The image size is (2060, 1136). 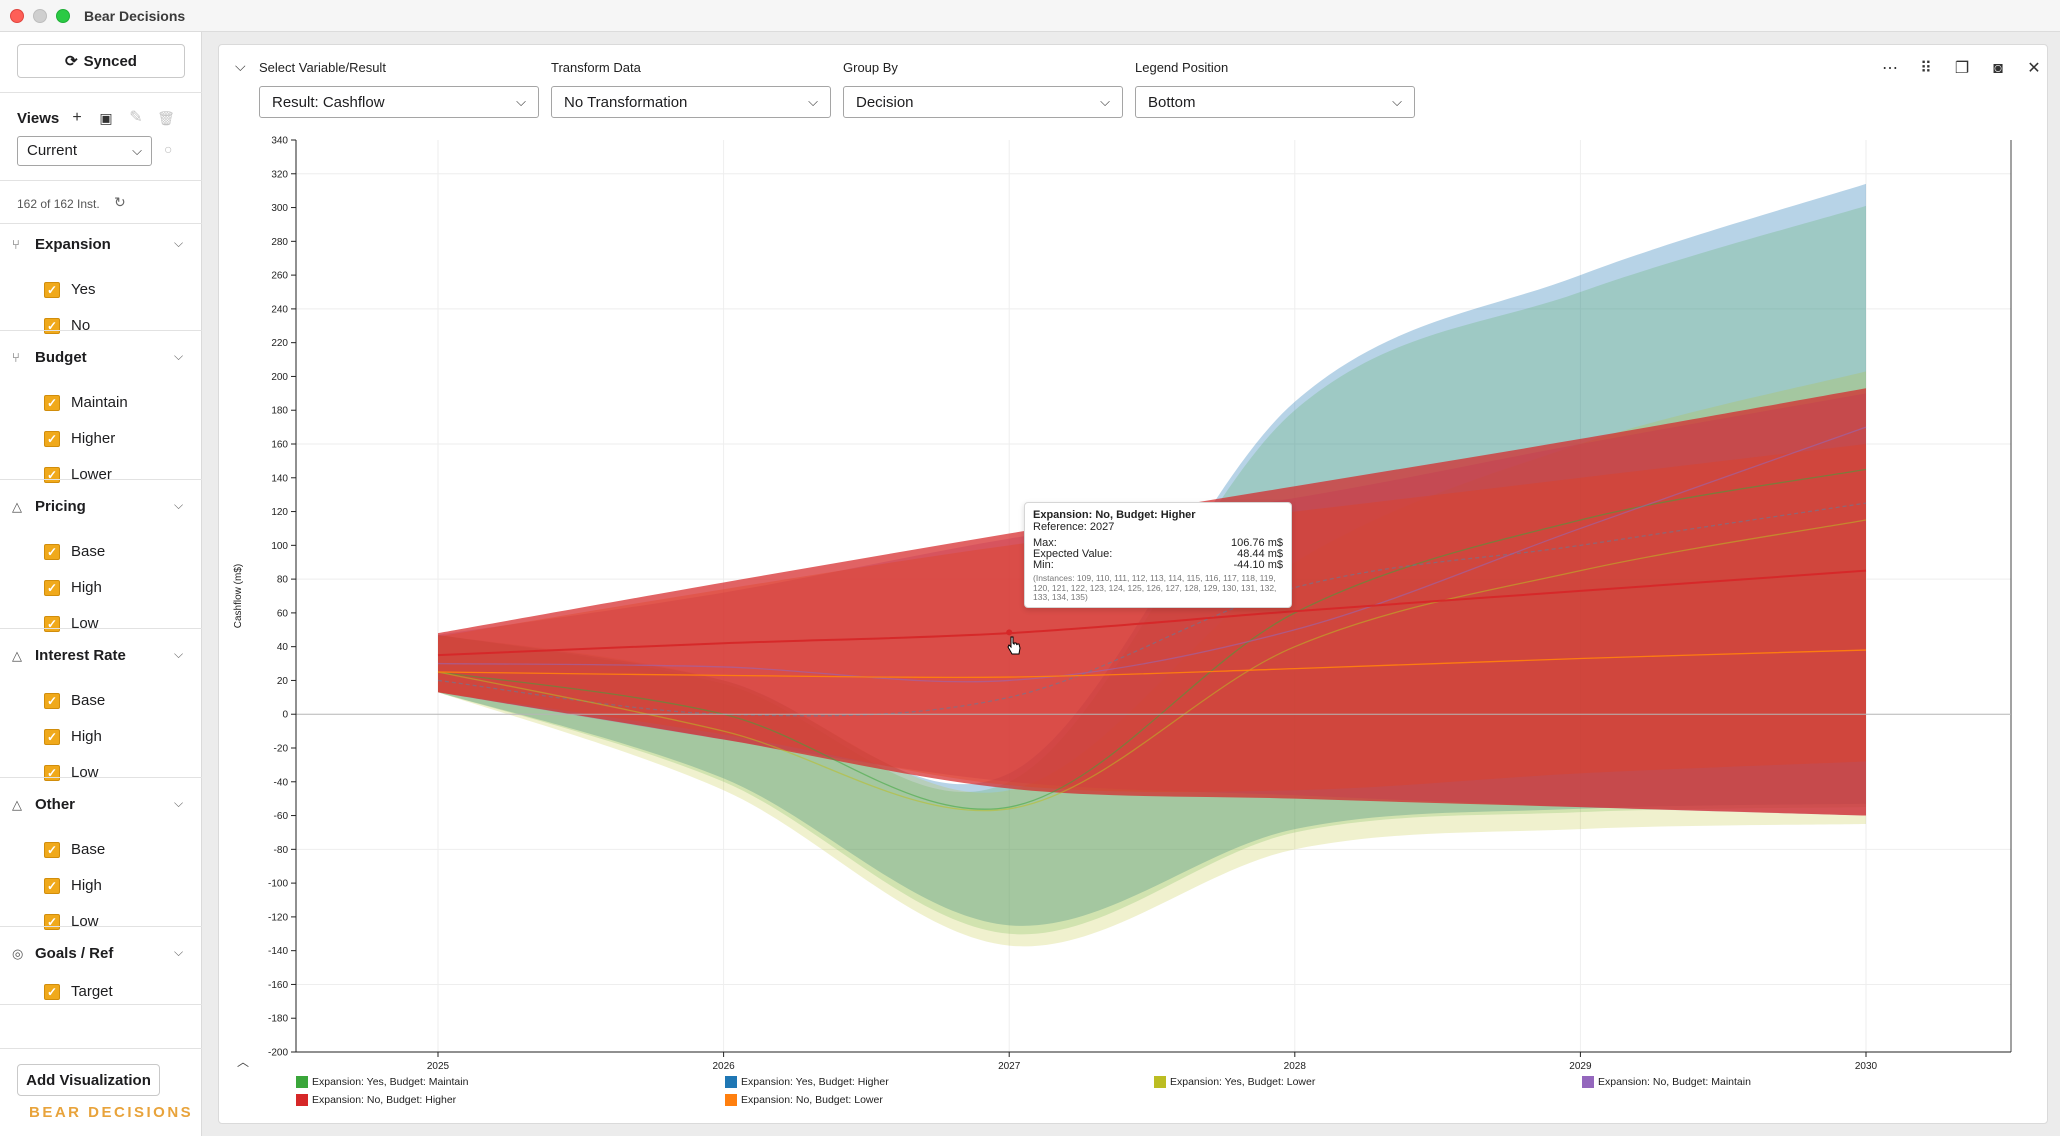 I want to click on legend-label: Expansion: Yes, Budget: Higher, so click(x=815, y=1082).